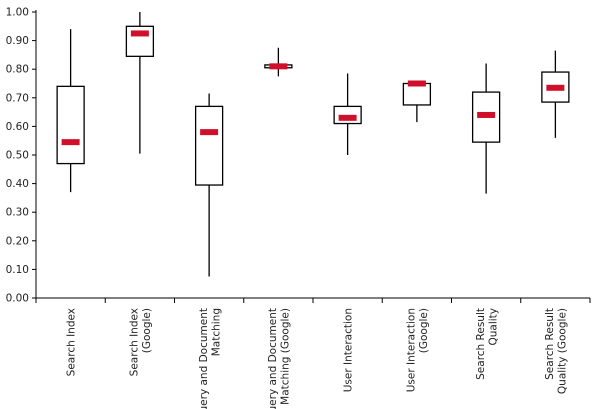 Image resolution: width=600 pixels, height=409 pixels. I want to click on y-tick-label: 0.90, so click(17, 41).